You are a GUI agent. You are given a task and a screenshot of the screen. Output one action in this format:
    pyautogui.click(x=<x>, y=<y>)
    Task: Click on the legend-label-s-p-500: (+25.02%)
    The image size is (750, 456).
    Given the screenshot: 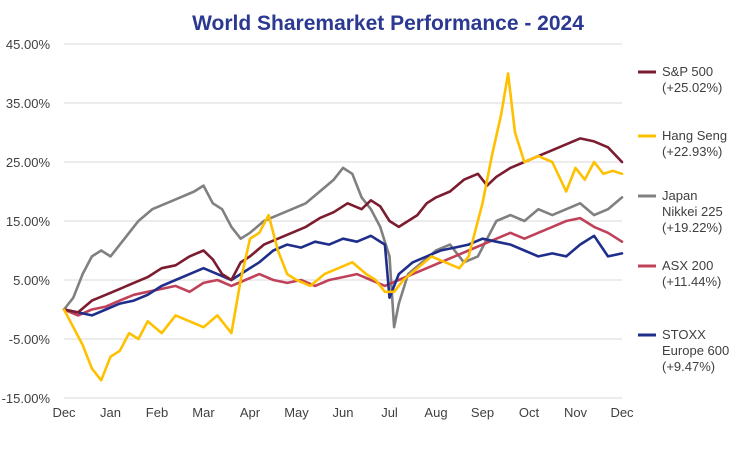 What is the action you would take?
    pyautogui.click(x=692, y=87)
    